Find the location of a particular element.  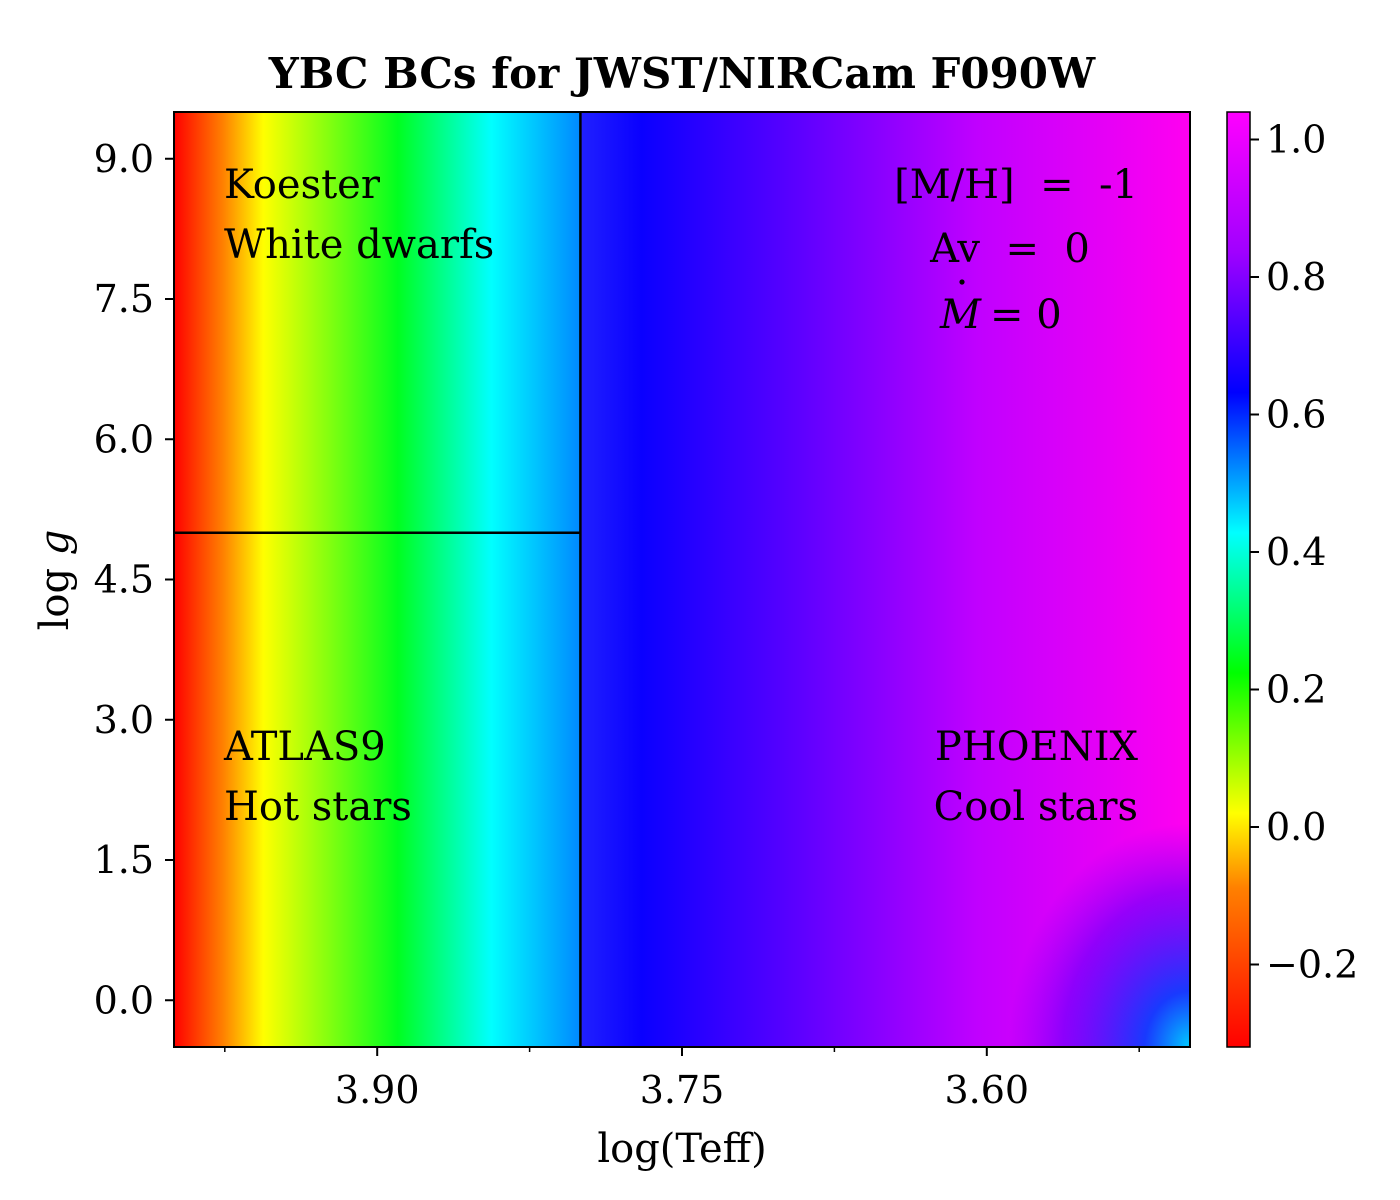

white-dwarfs-label: White dwarfs is located at coordinates (359, 245).